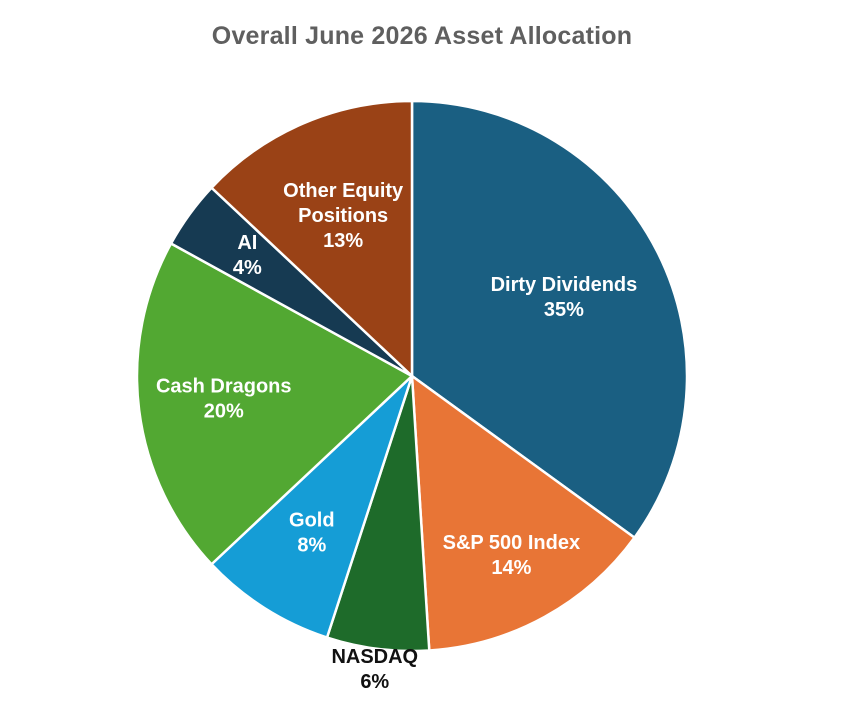 This screenshot has height=718, width=844. I want to click on pie-slice-gold, so click(312, 506).